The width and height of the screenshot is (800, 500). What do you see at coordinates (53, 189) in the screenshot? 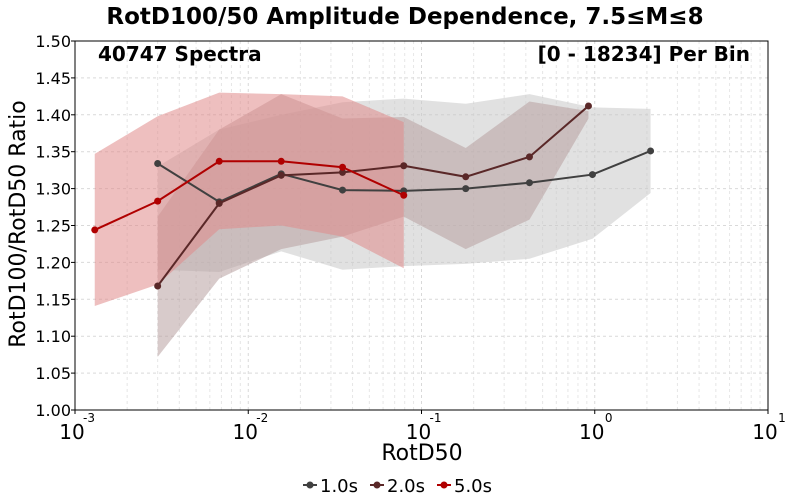
I see `y-tick-label: 1.30` at bounding box center [53, 189].